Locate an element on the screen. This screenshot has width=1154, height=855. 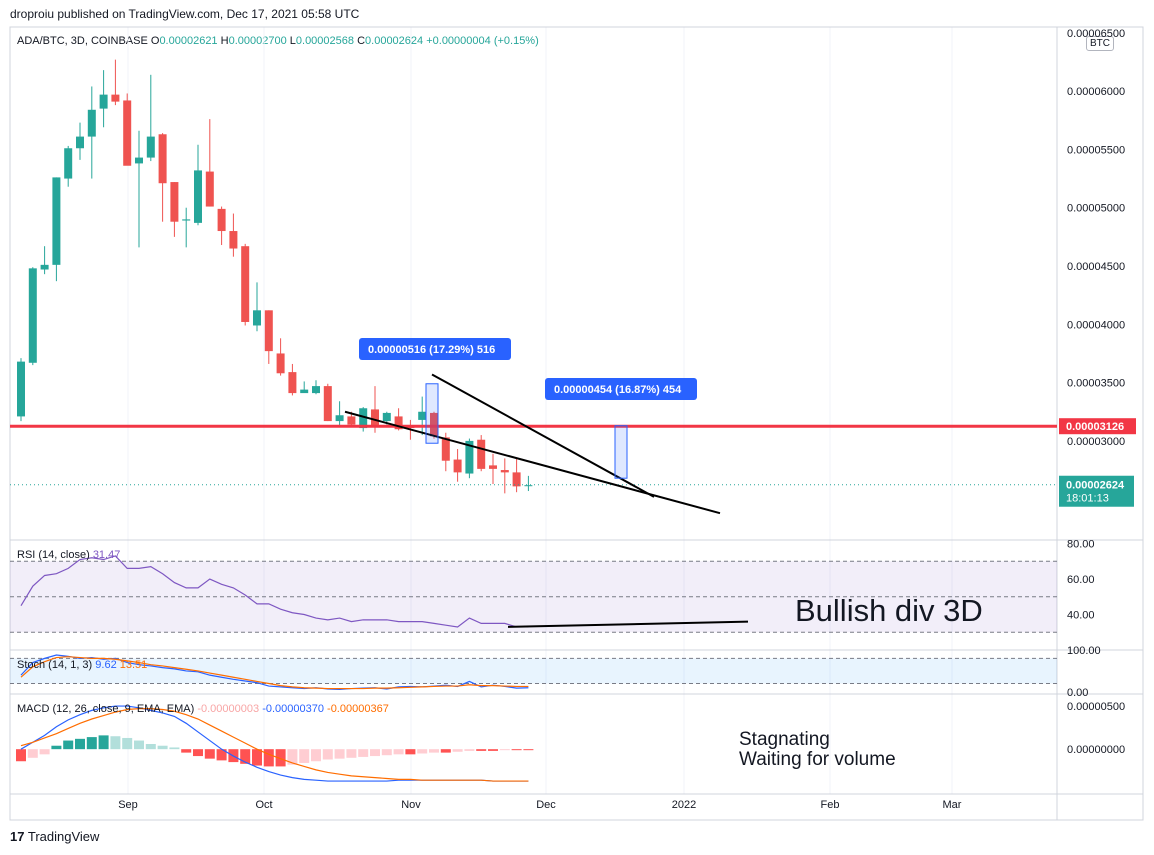
last-price-badge is located at coordinates (1096, 491).